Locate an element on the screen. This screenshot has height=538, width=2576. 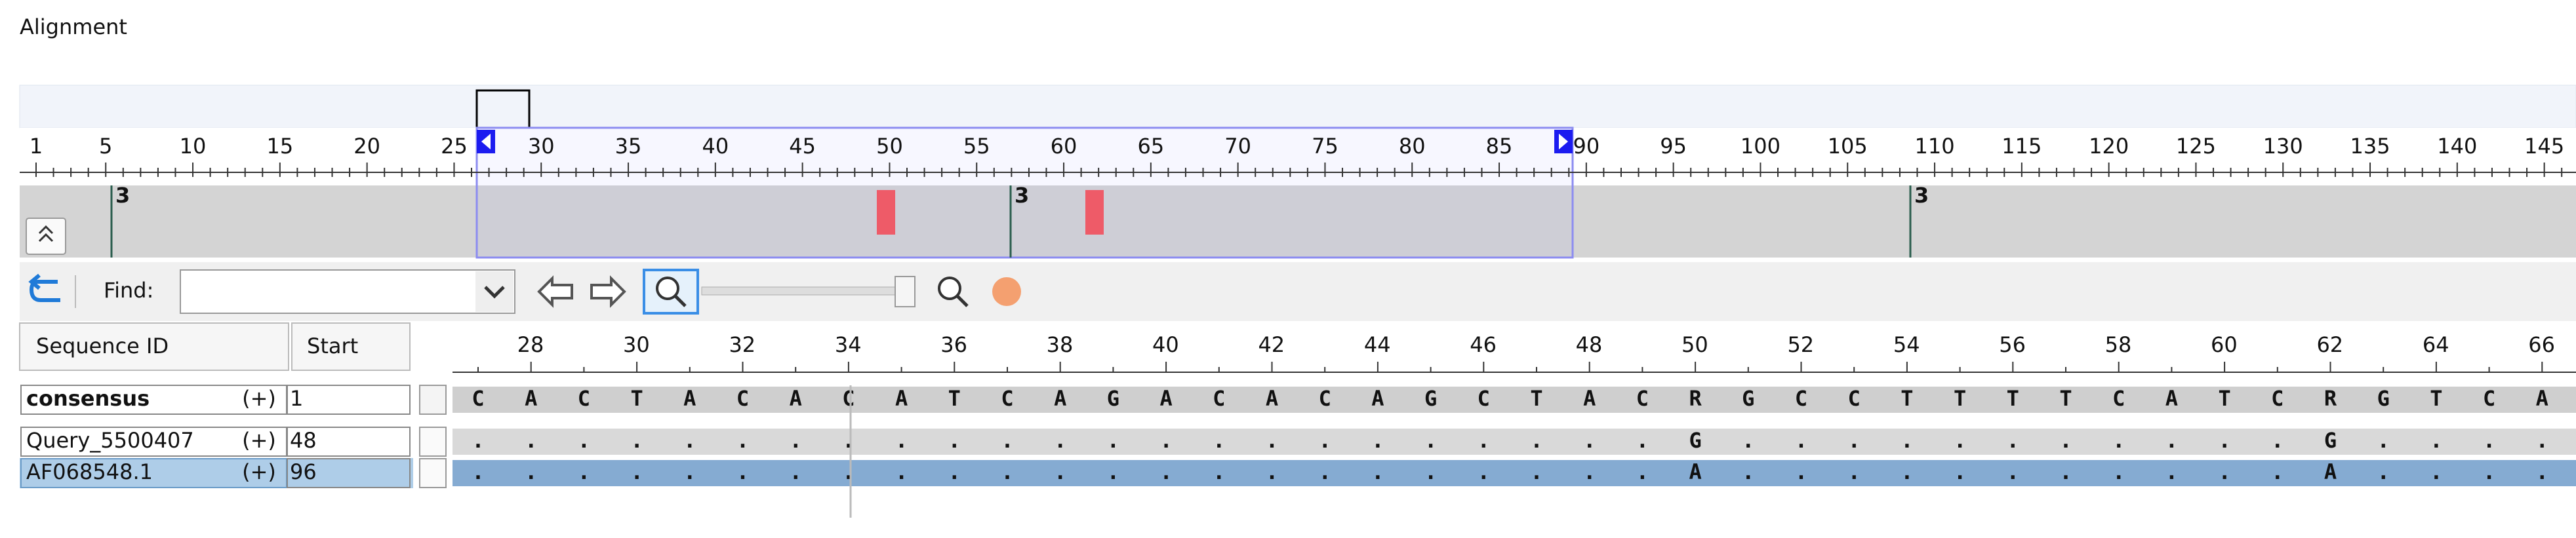
slider-thumb is located at coordinates (905, 291).